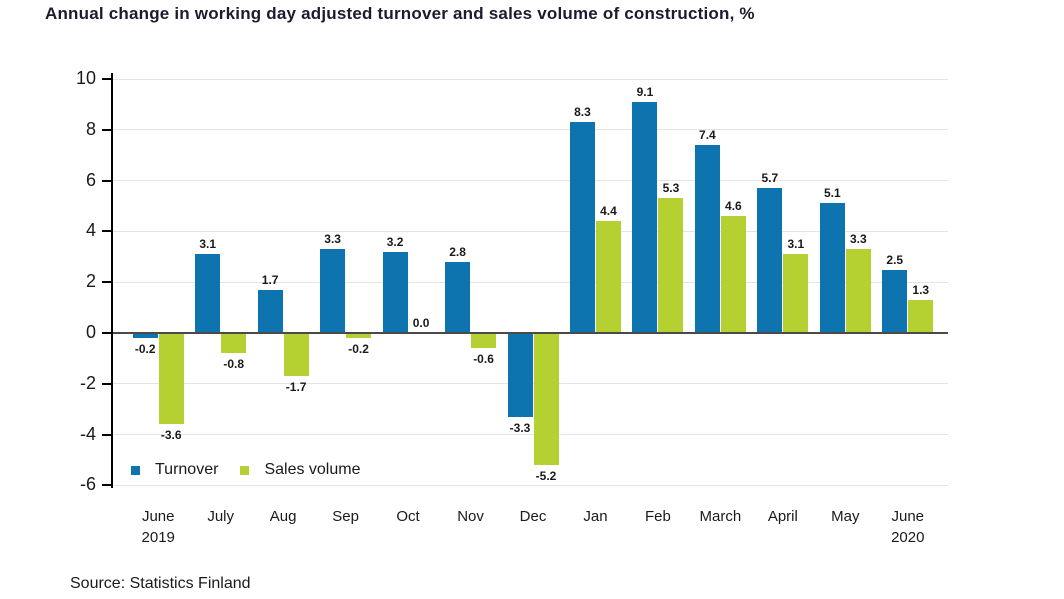  What do you see at coordinates (90, 230) in the screenshot?
I see `y-tick-label: 4` at bounding box center [90, 230].